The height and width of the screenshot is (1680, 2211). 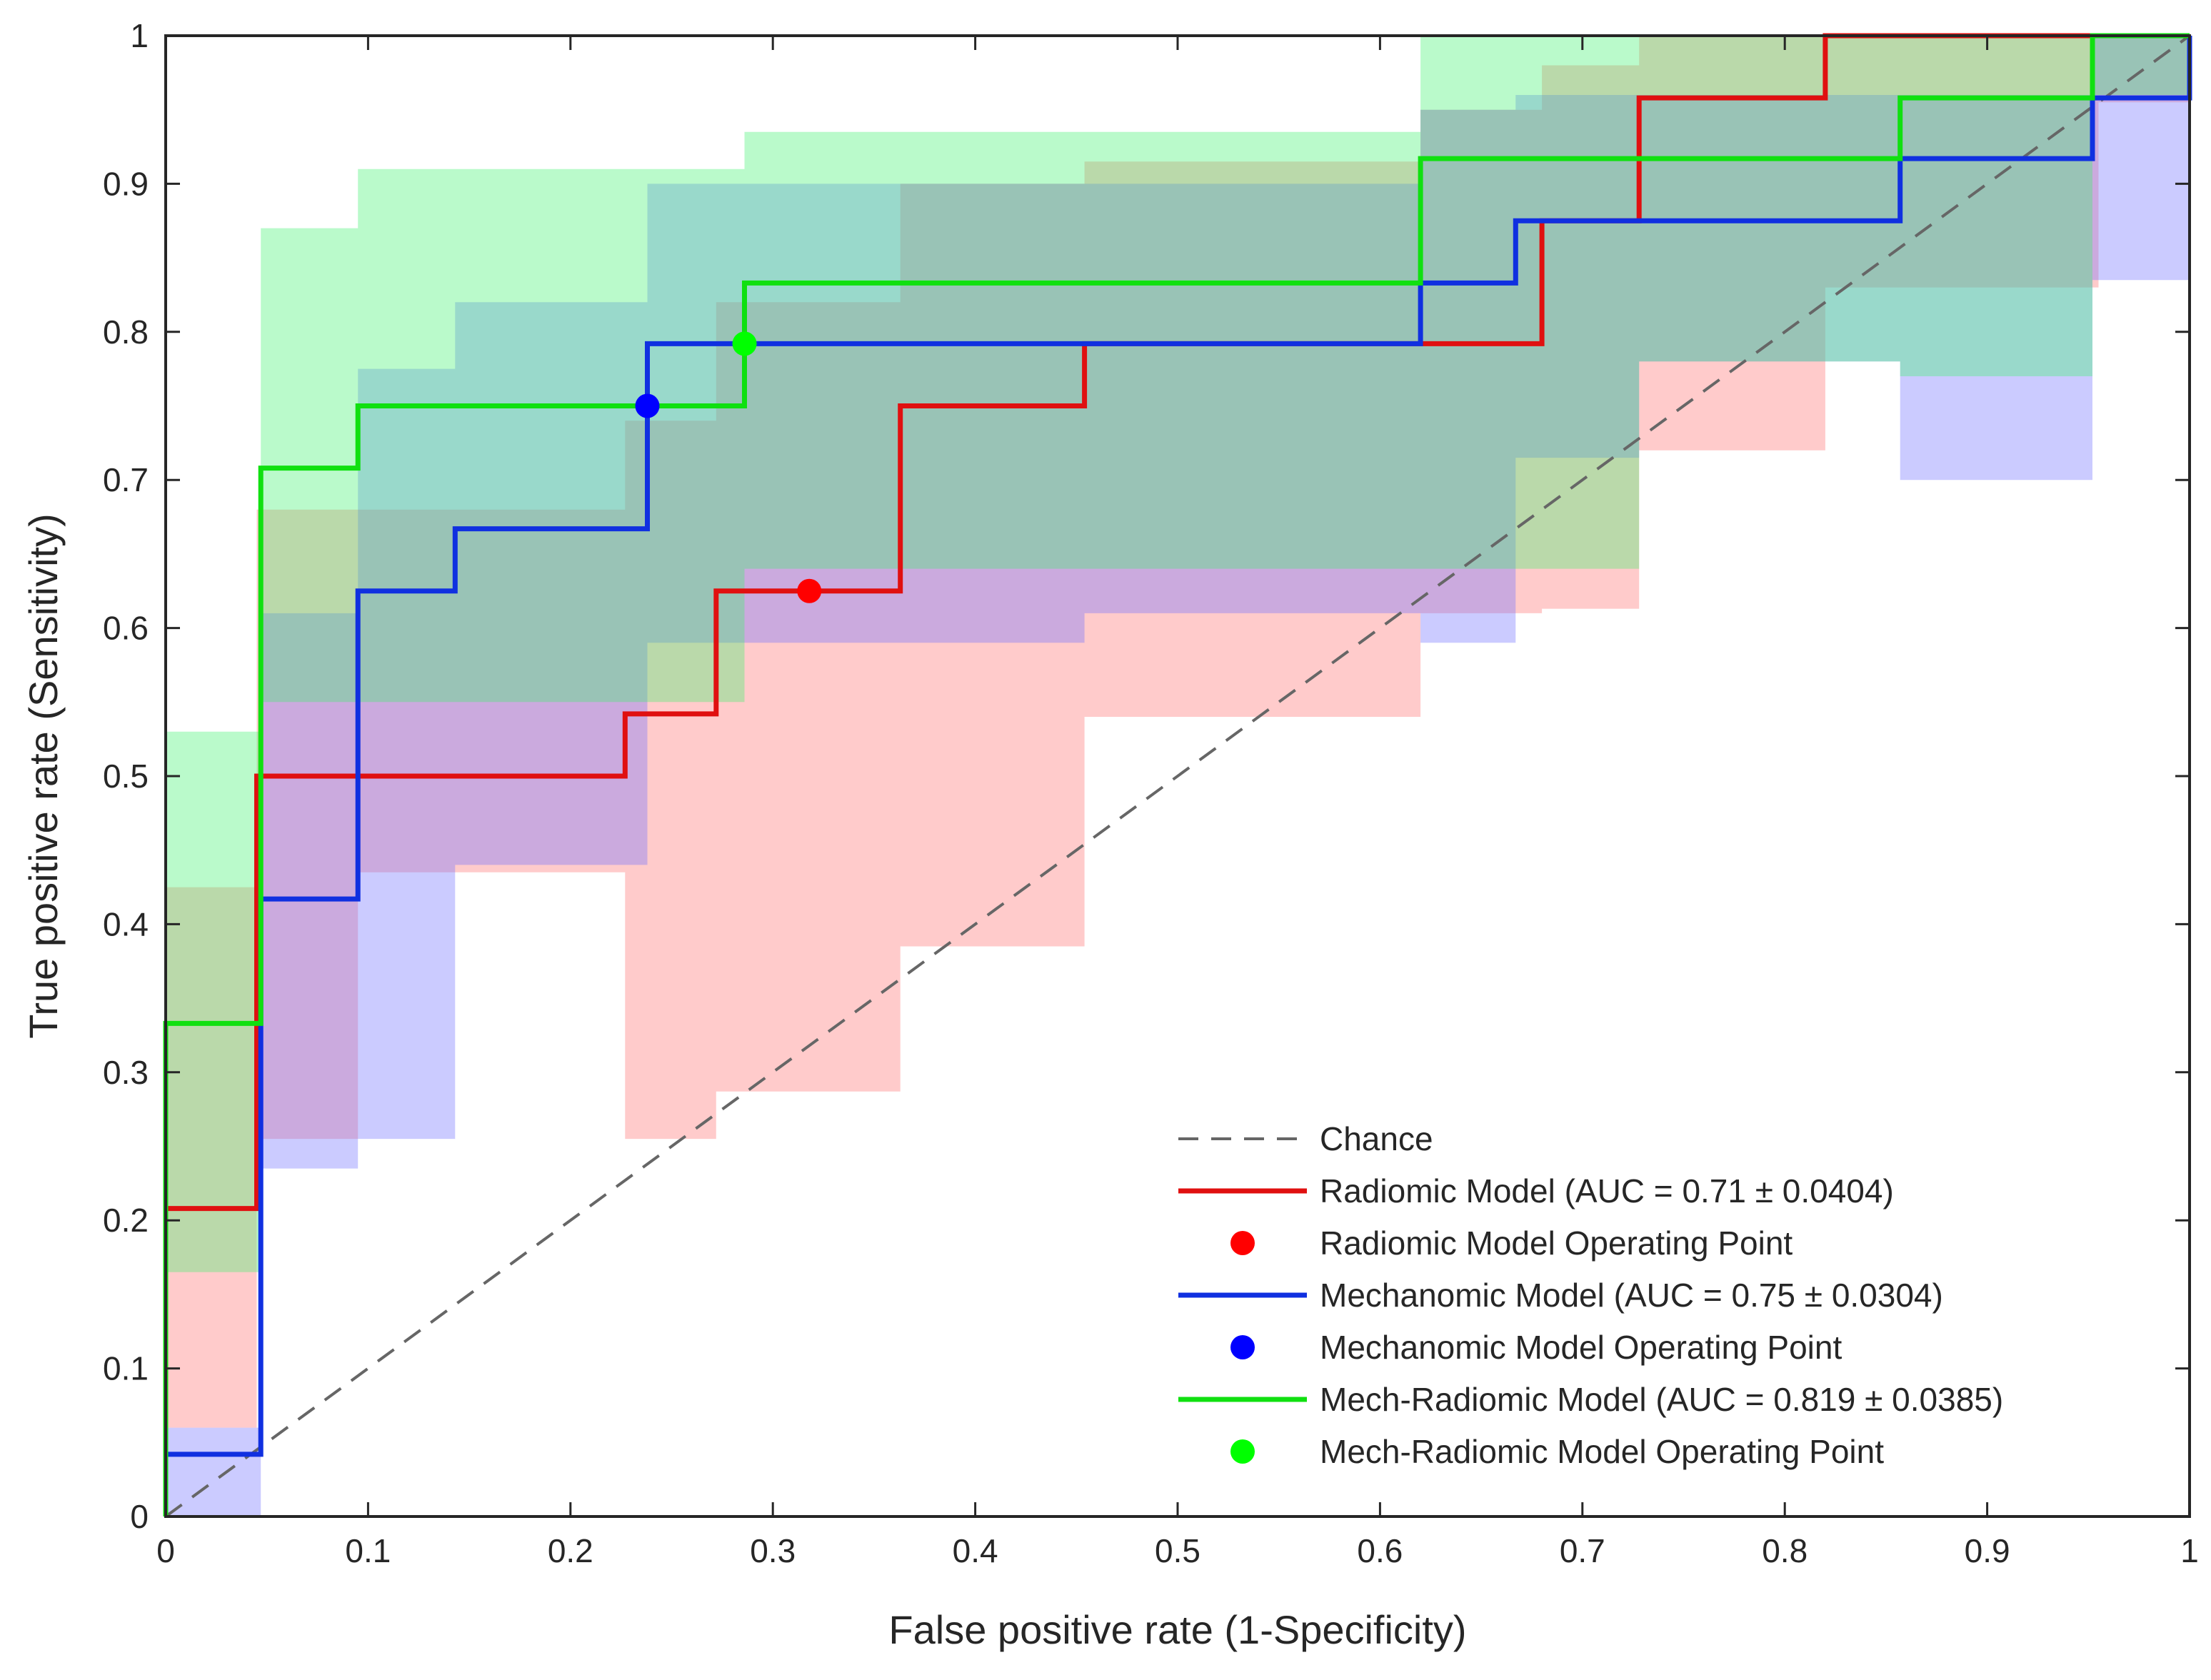 I want to click on y-tick-label: 0, so click(x=139, y=1516).